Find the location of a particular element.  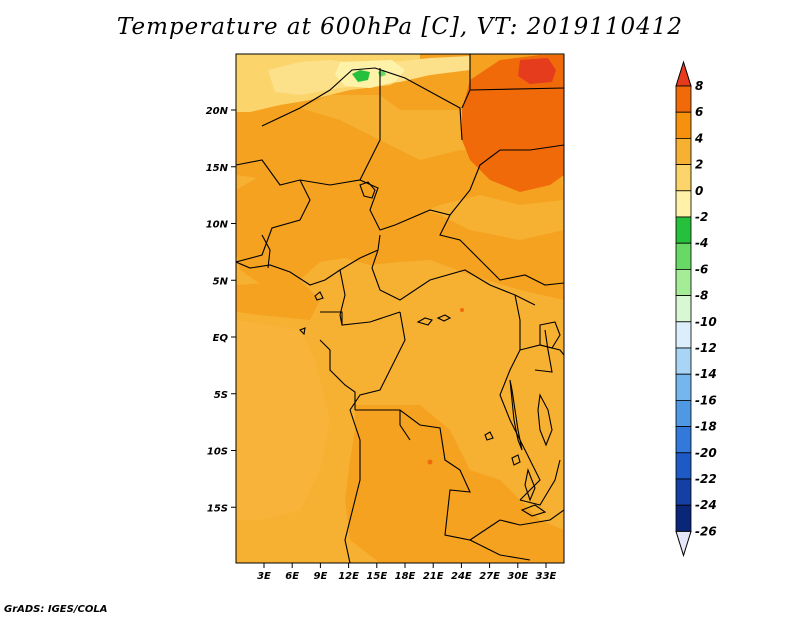

colorbar-label: -26 is located at coordinates (706, 531).